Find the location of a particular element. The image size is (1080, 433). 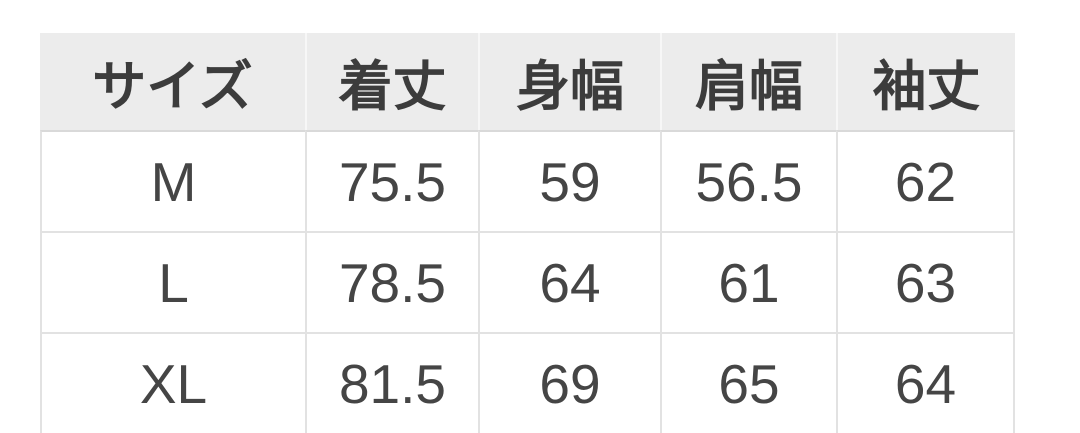

column-header-width: 身幅 is located at coordinates (569, 81).